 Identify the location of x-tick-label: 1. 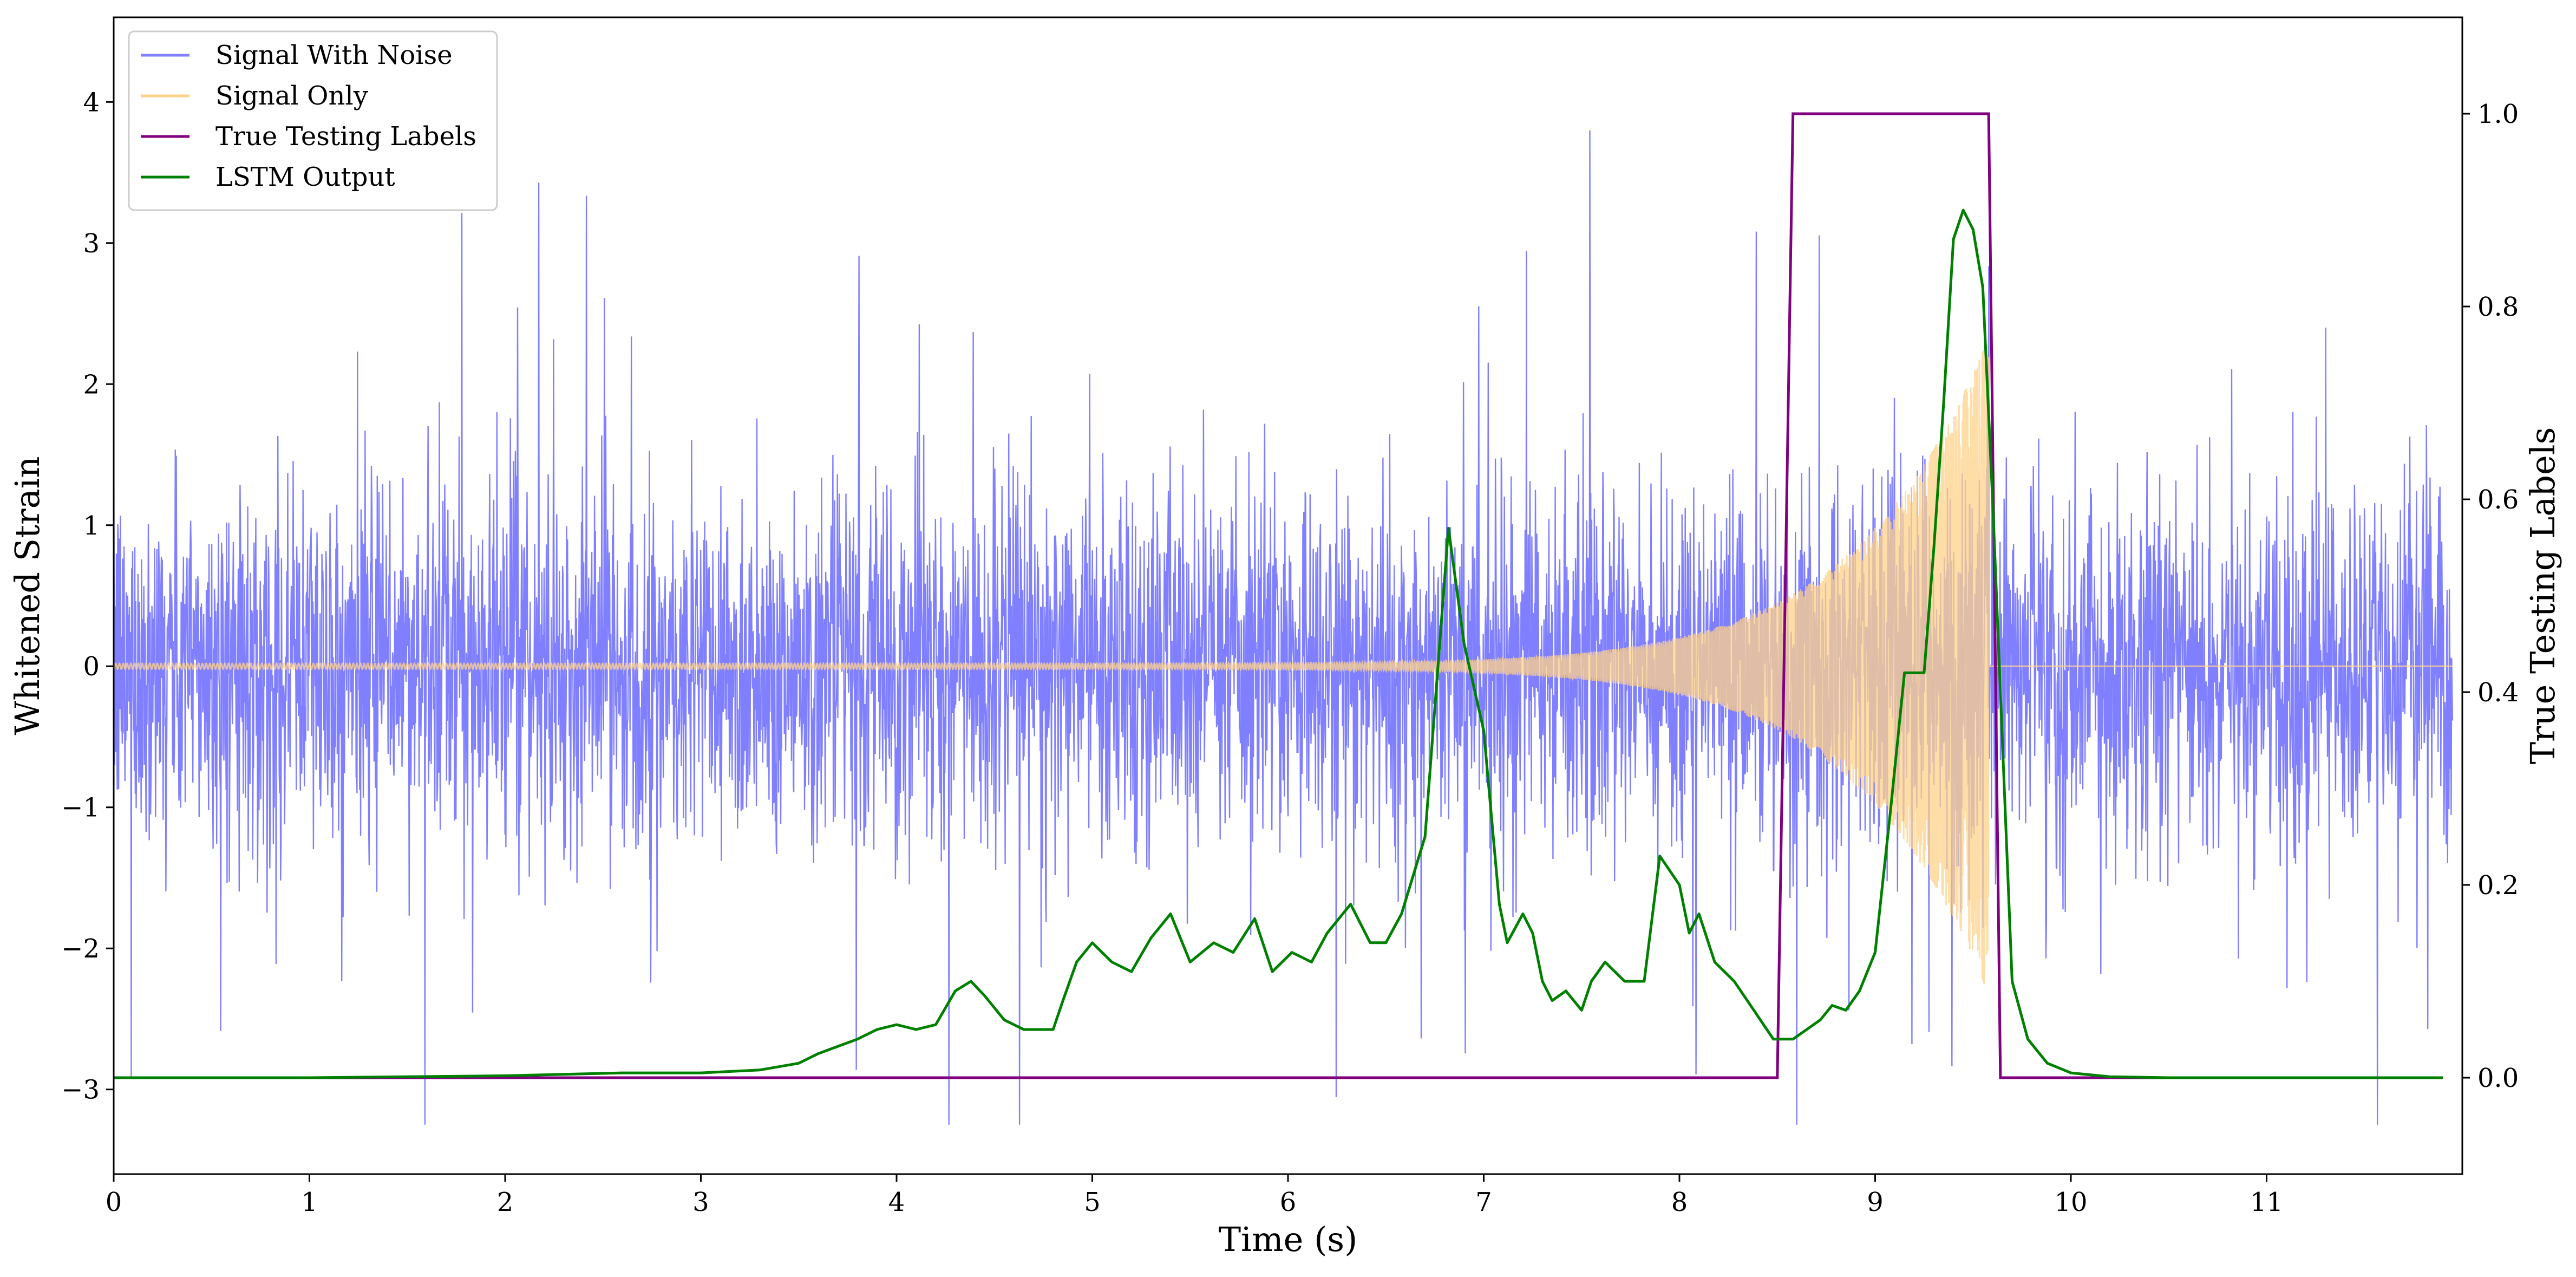
(309, 1202).